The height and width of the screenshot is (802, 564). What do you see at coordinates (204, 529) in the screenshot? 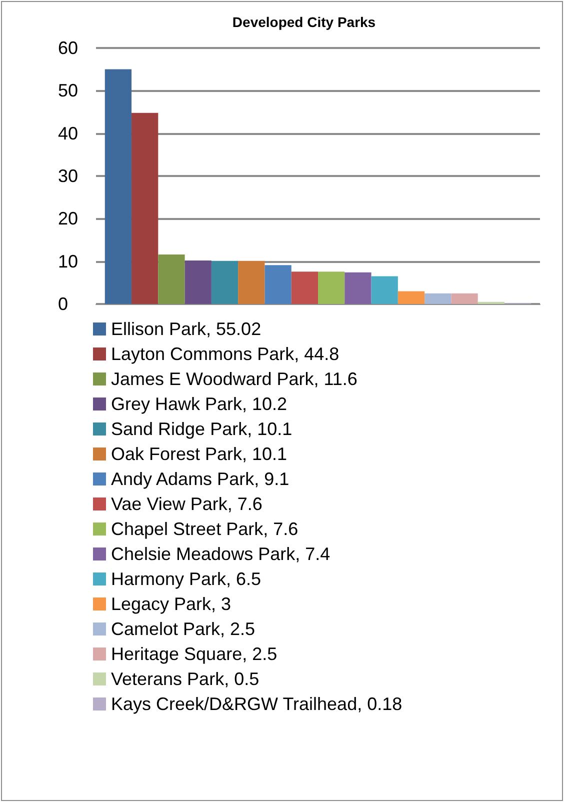
I see `legend-label: Chapel Street Park, 7.6` at bounding box center [204, 529].